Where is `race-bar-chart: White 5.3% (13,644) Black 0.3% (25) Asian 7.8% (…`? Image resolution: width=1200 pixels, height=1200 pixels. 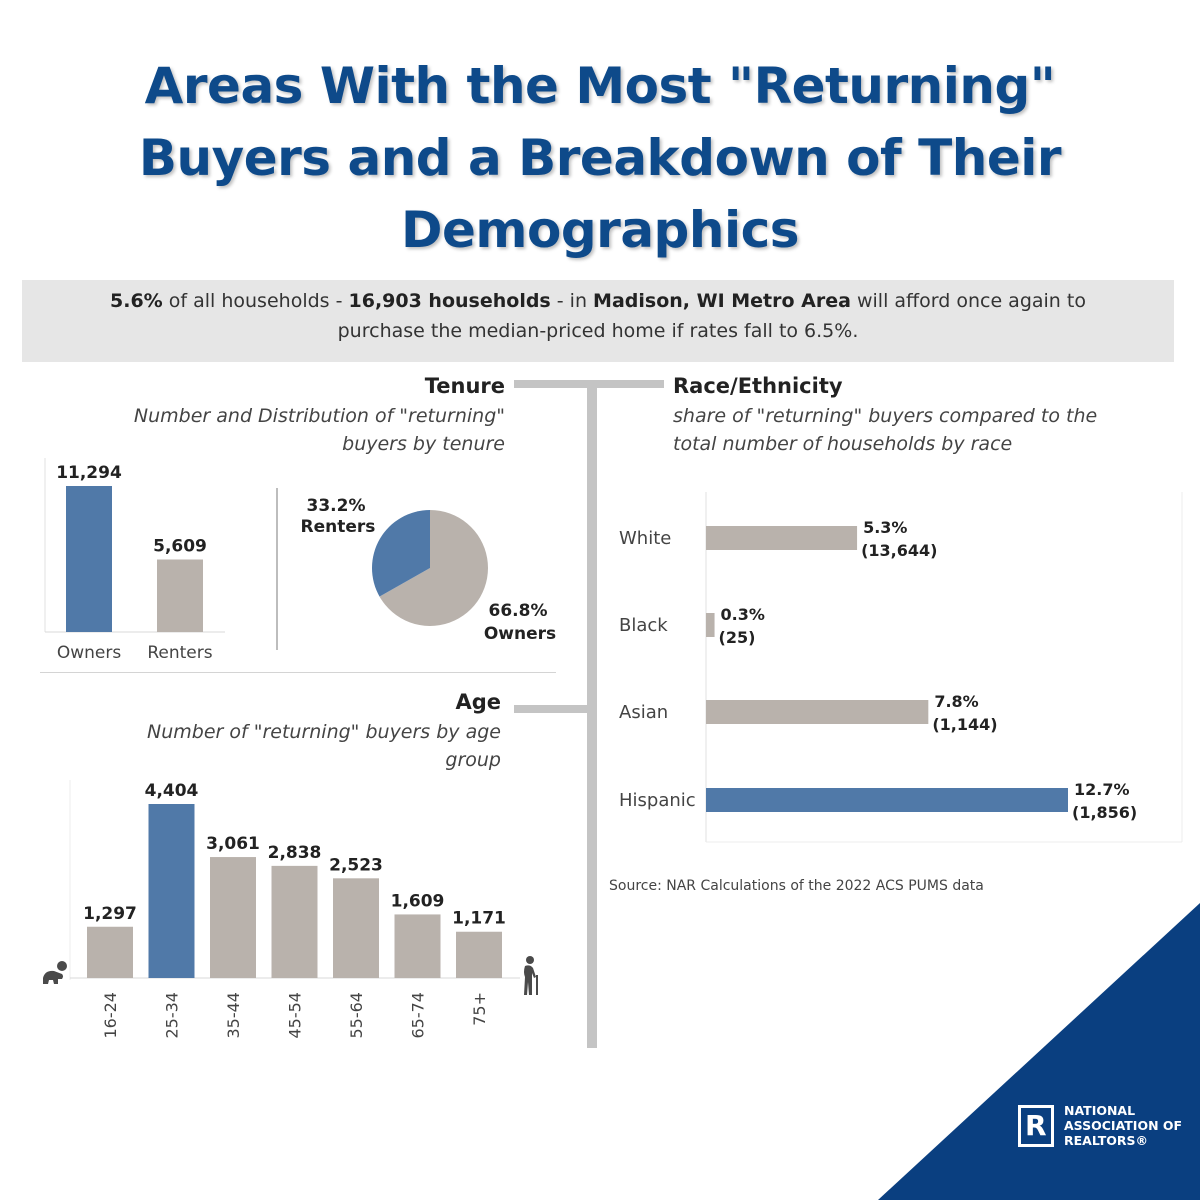
race-bar-chart: White 5.3% (13,644) Black 0.3% (25) Asian 7.8% (… is located at coordinates (878, 670).